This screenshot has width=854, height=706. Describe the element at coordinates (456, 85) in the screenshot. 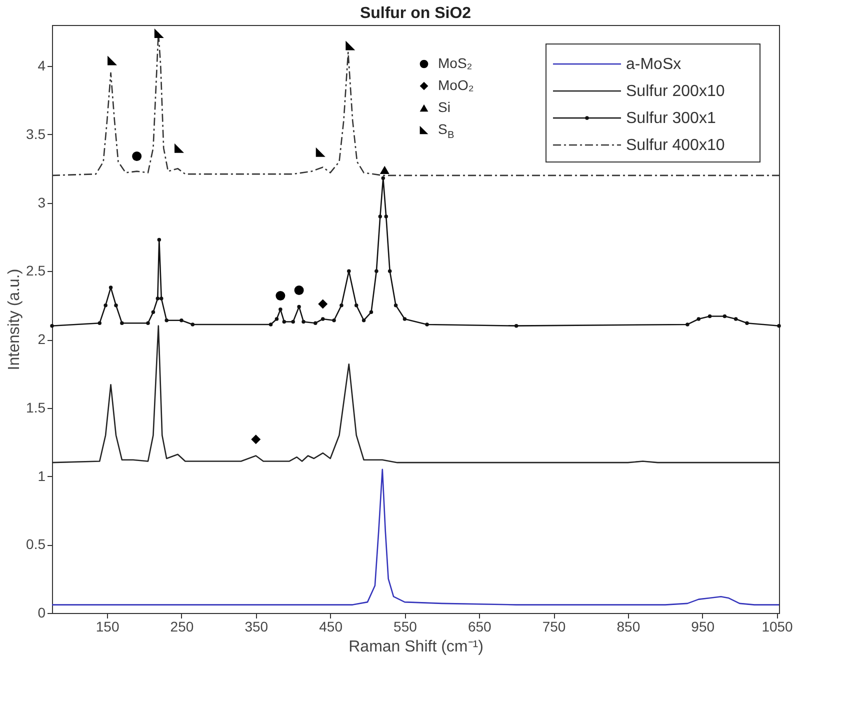

I see `legend-label: MoO₂` at that location.